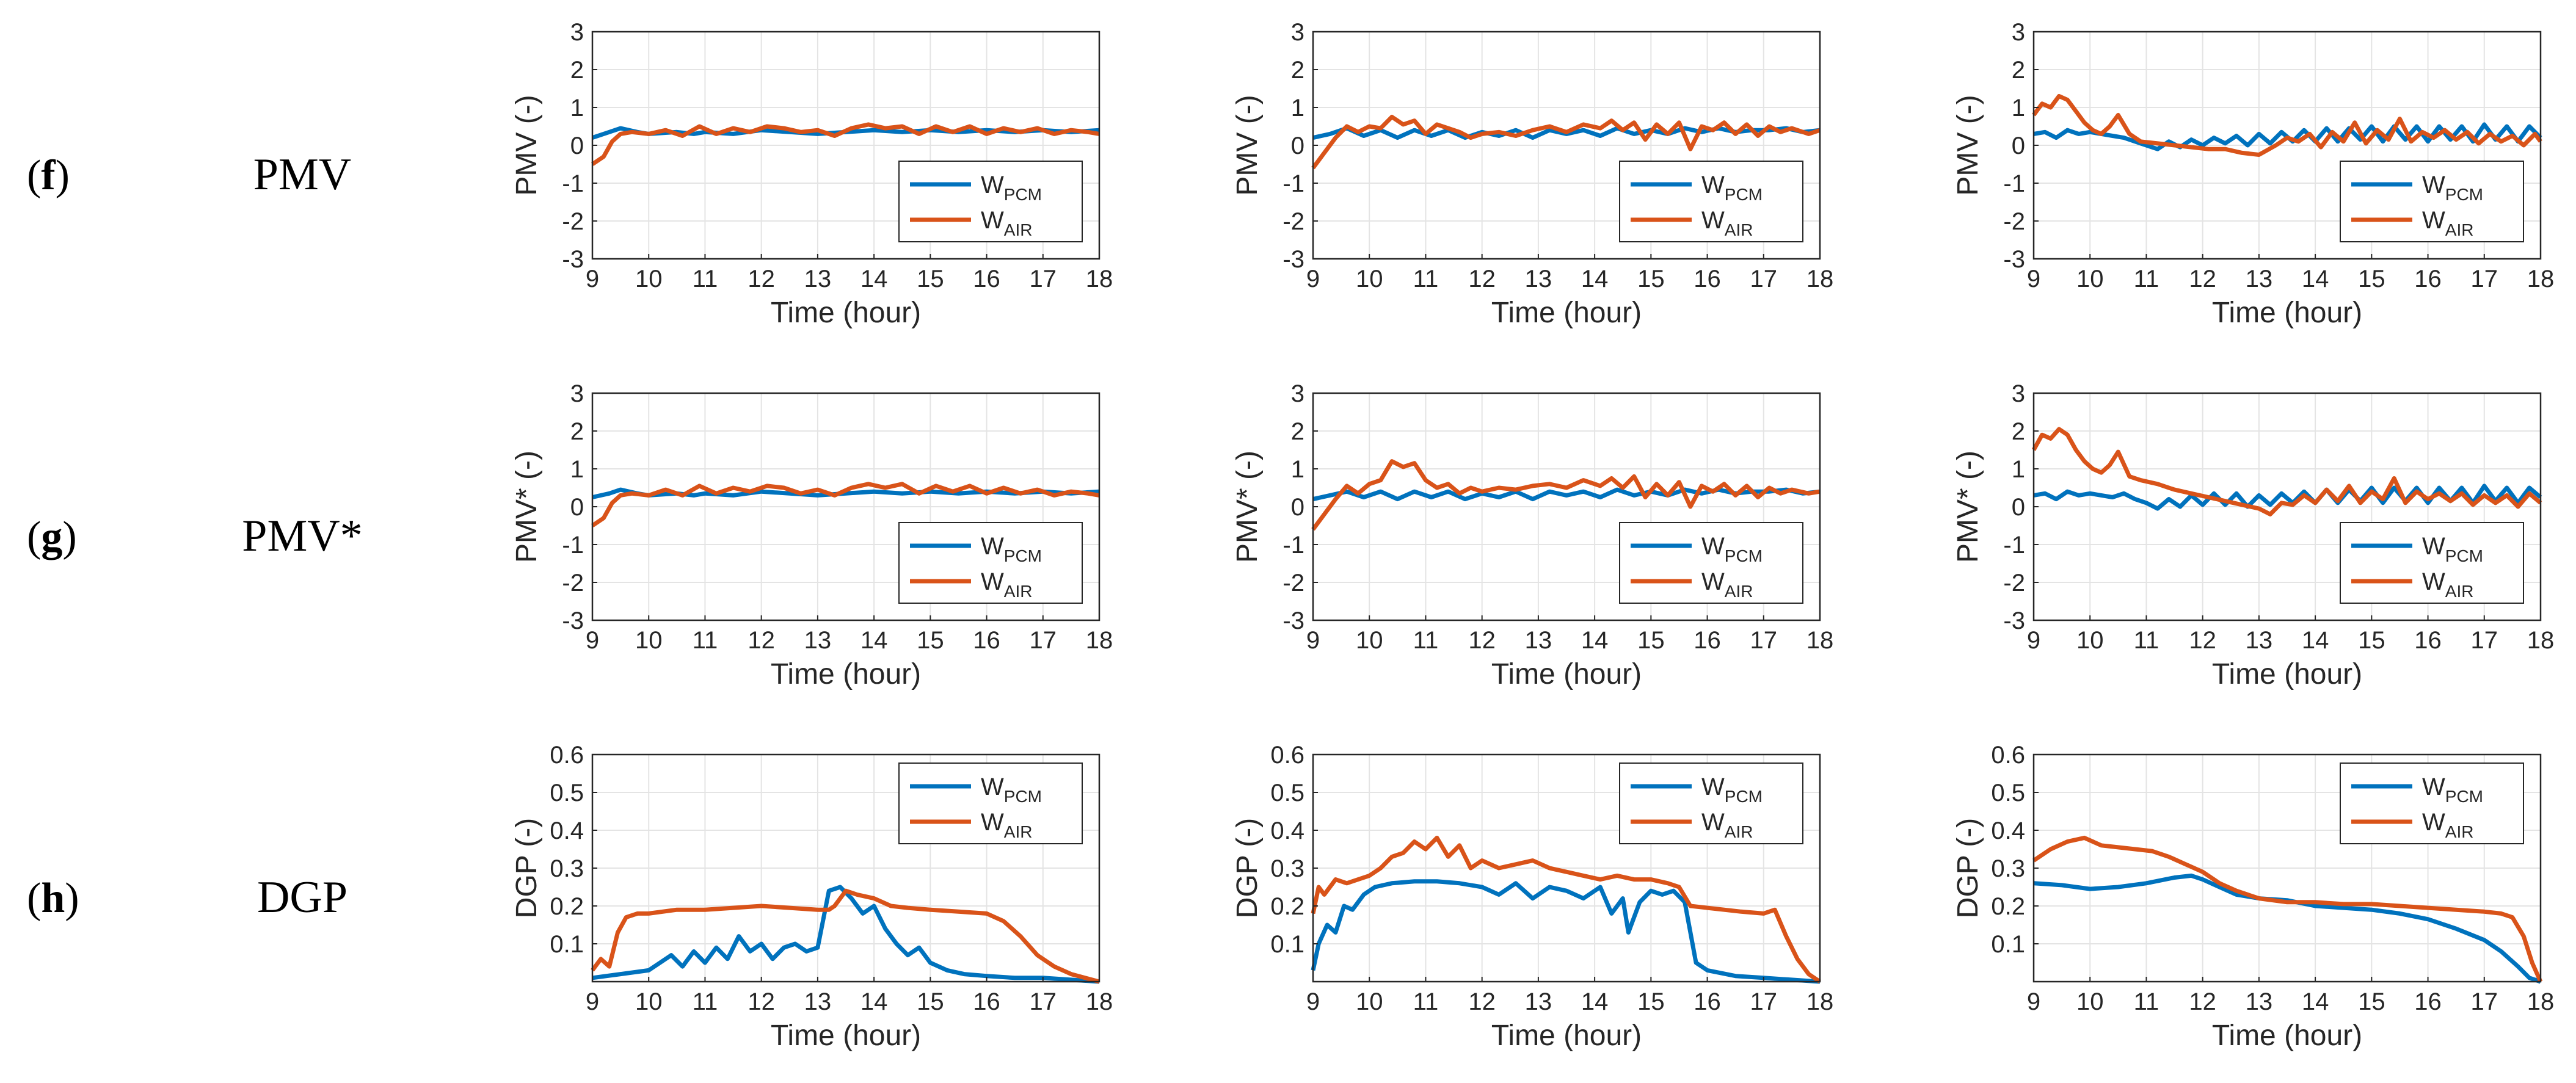 Image resolution: width=2576 pixels, height=1083 pixels. What do you see at coordinates (1248, 507) in the screenshot?
I see `y-axis-label: PMV* (-)` at bounding box center [1248, 507].